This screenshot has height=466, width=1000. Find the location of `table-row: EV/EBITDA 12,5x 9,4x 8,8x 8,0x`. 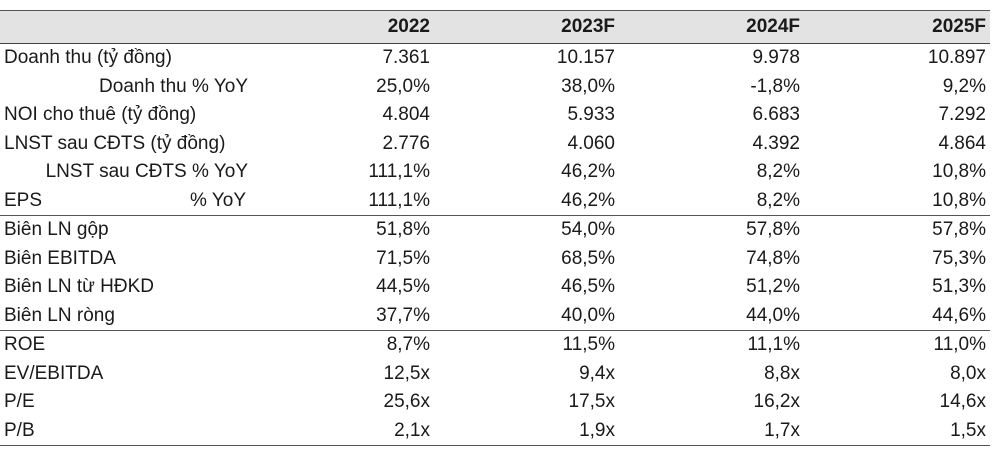

table-row: EV/EBITDA 12,5x 9,4x 8,8x 8,0x is located at coordinates (495, 374).